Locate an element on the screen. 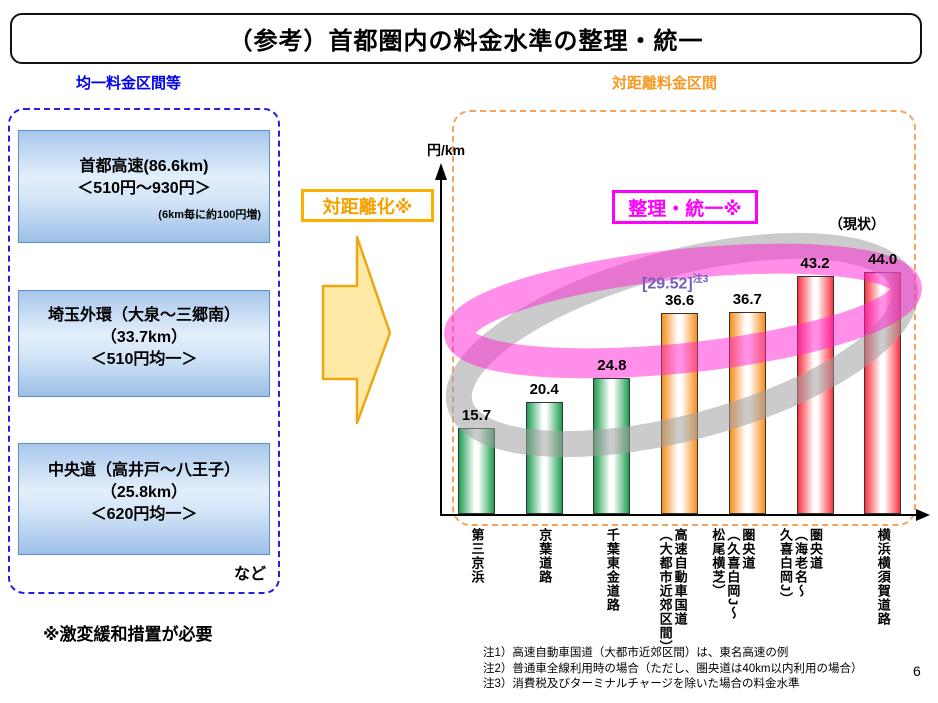 The image size is (938, 703). unified-rate-note-ref: 注3 is located at coordinates (700, 279).